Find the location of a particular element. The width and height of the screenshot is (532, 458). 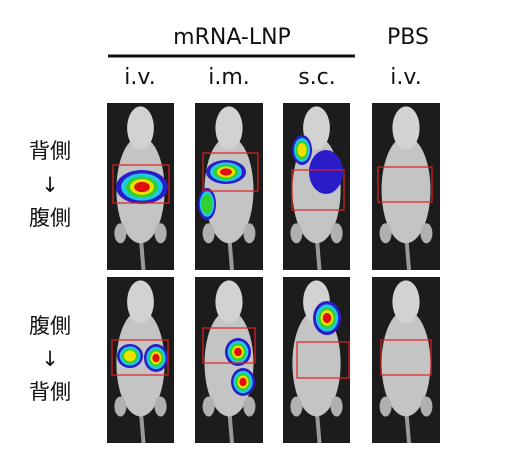

column-label: i.m. is located at coordinates (229, 77).